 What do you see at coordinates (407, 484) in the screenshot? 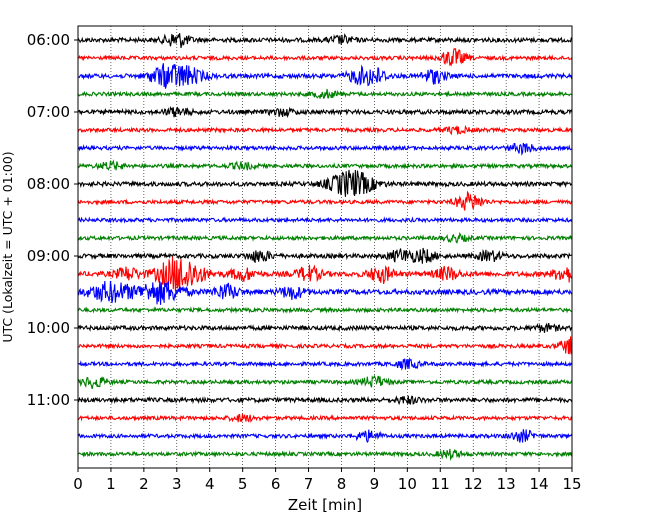
I see `x-tick-label-10: 10` at bounding box center [407, 484].